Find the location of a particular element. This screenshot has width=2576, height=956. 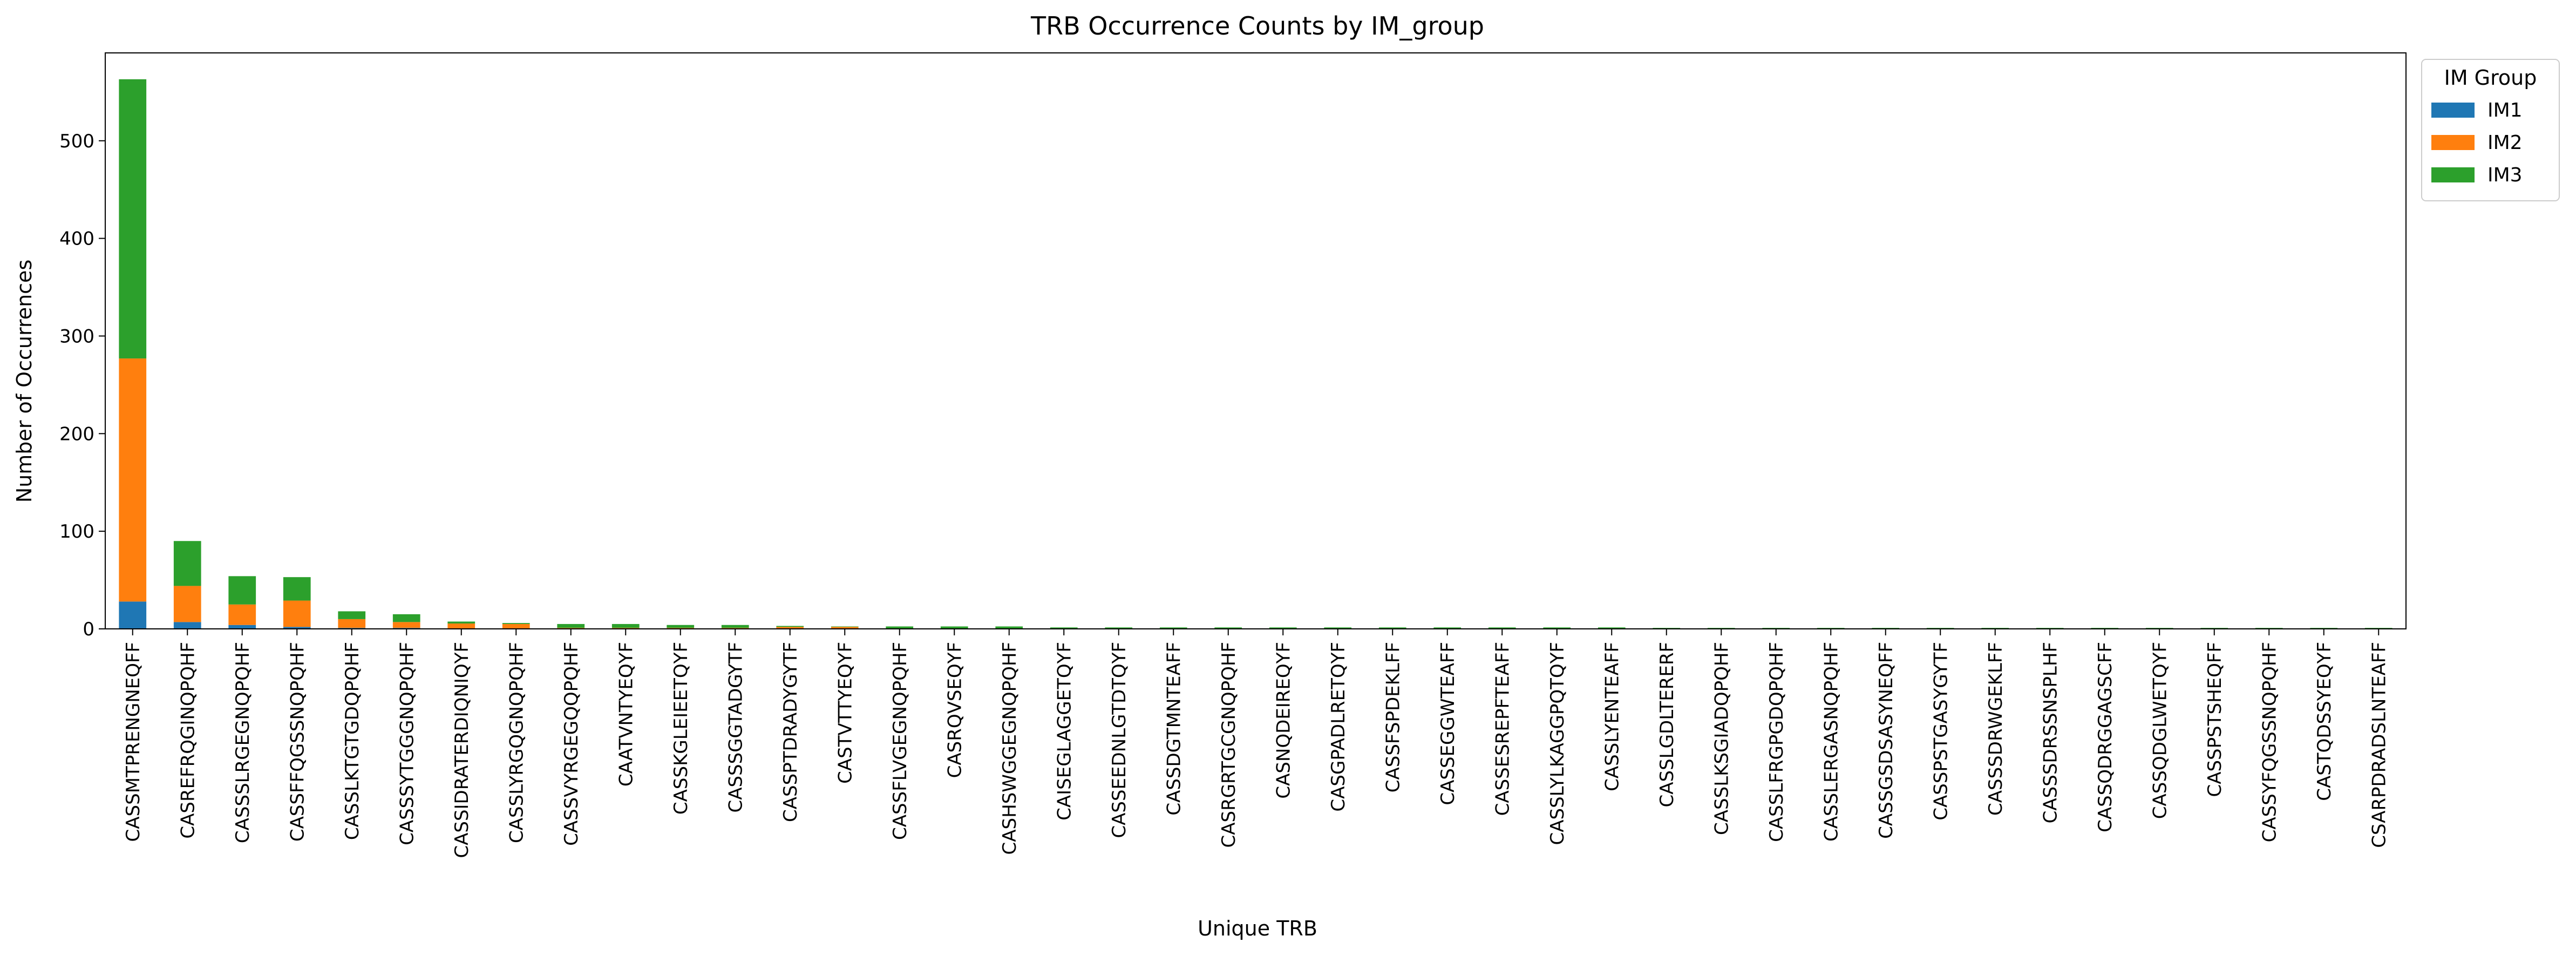

legend-label-im3: IM3 is located at coordinates (2505, 175).